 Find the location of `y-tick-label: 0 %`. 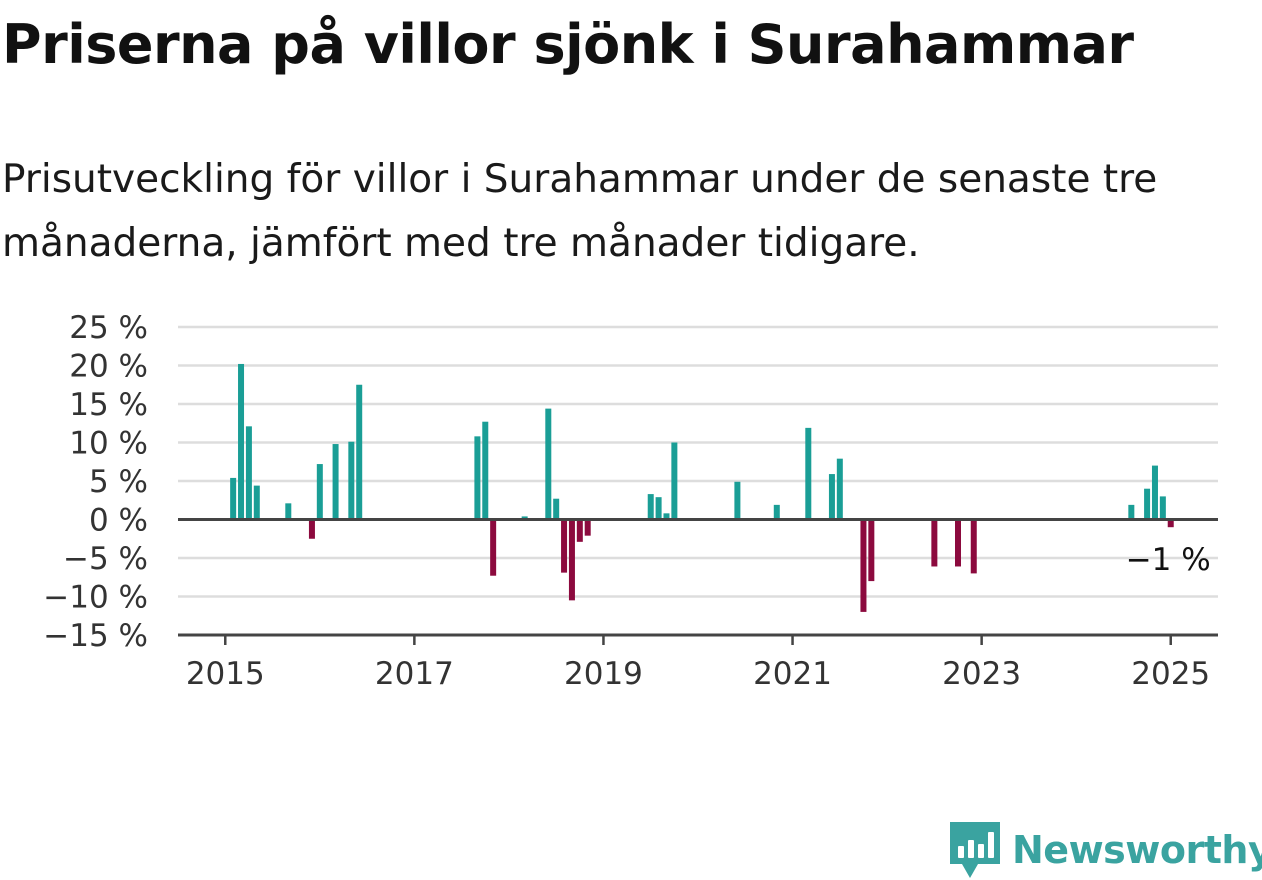

y-tick-label: 0 % is located at coordinates (118, 521).